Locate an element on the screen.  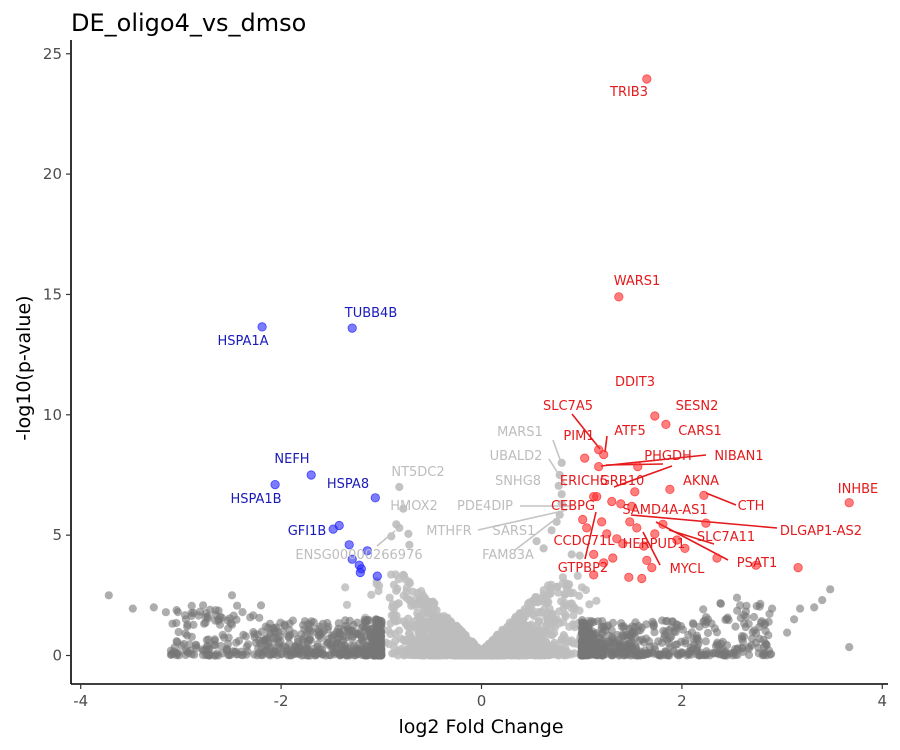
gene-label: ENSG00000266976 is located at coordinates (358, 555).